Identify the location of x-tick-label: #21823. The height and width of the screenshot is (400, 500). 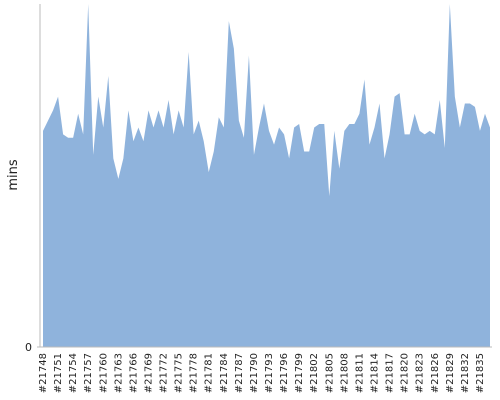
(420, 373).